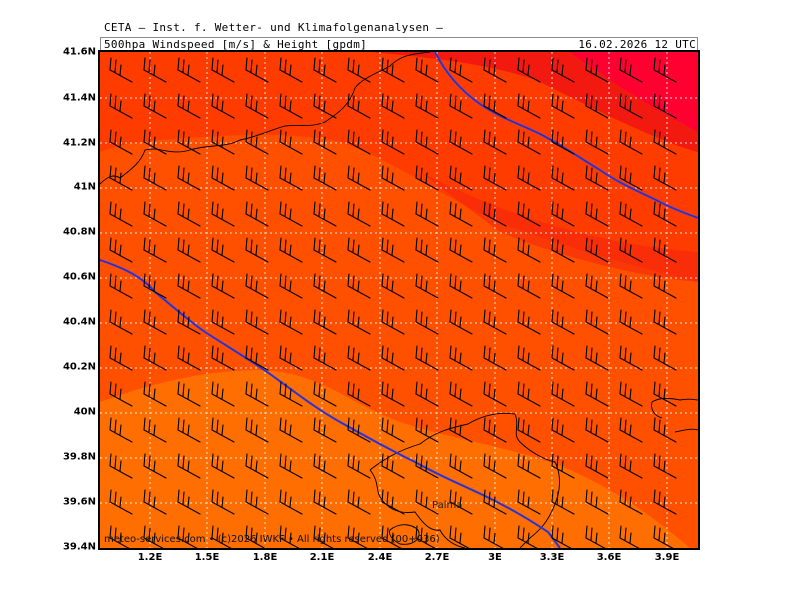  What do you see at coordinates (265, 557) in the screenshot?
I see `lon-label-1.8e: 1.8E` at bounding box center [265, 557].